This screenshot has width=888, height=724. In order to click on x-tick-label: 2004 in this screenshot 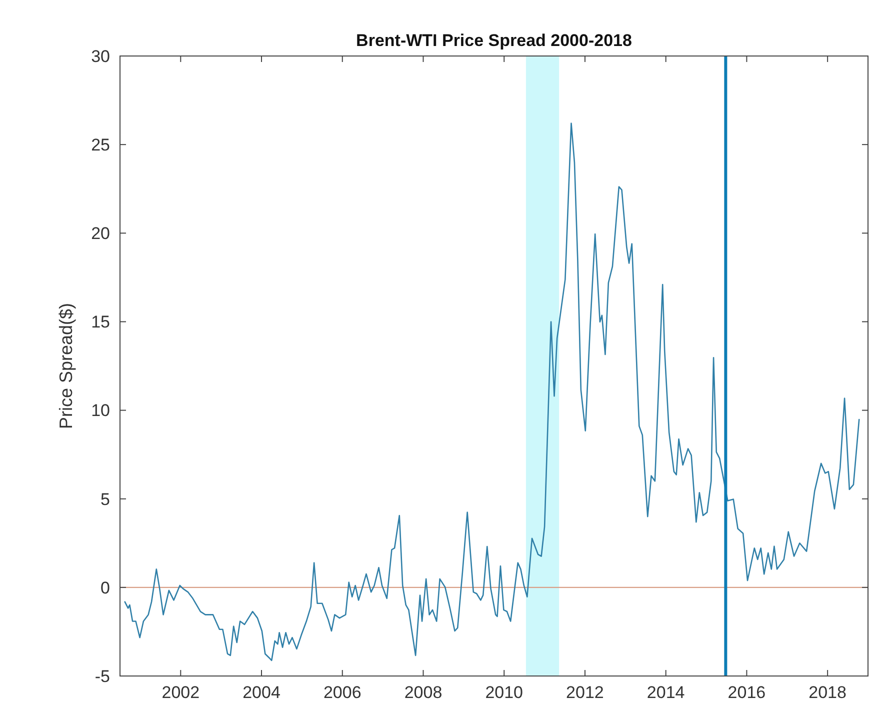, I will do `click(261, 692)`.